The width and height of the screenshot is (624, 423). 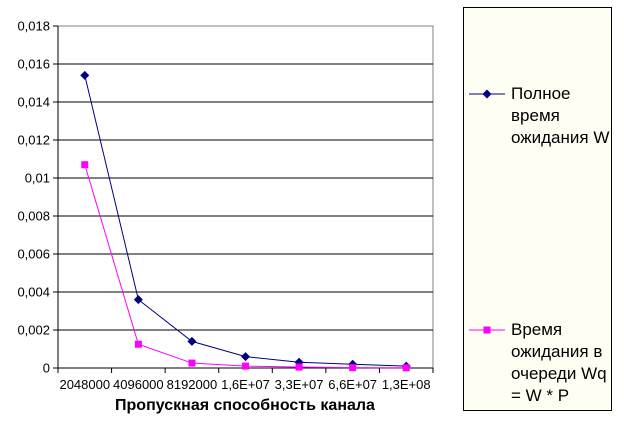 I want to click on x-tick-label: 1,3E+08, so click(x=406, y=384).